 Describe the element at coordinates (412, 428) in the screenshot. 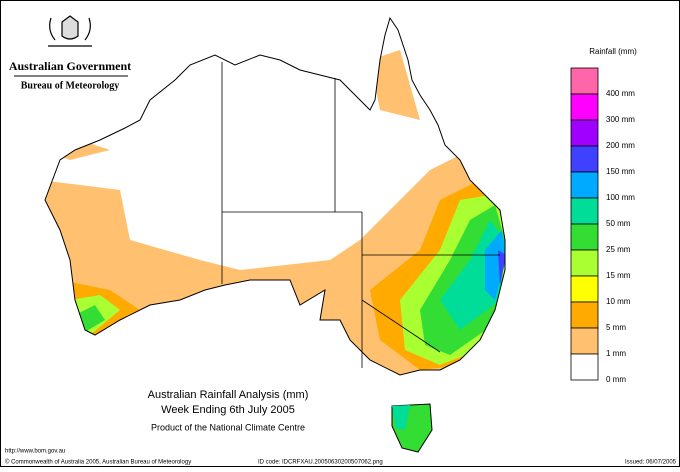

I see `tasmania` at that location.